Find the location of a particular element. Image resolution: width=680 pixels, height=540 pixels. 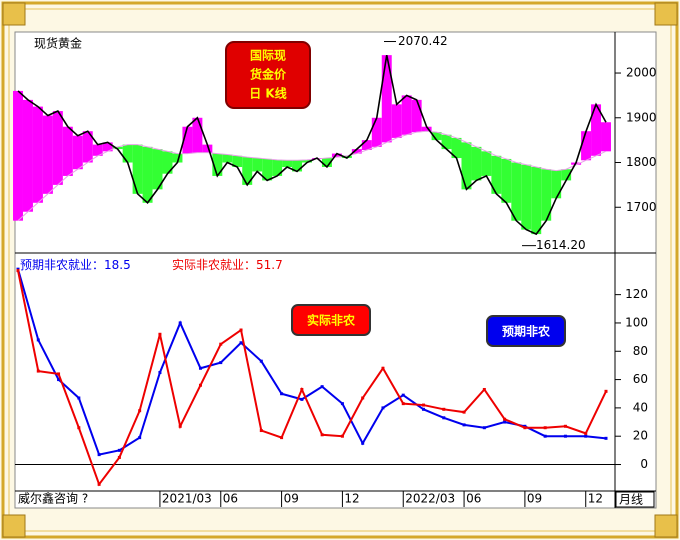

x-tick-label: 2021/03 is located at coordinates (187, 499).